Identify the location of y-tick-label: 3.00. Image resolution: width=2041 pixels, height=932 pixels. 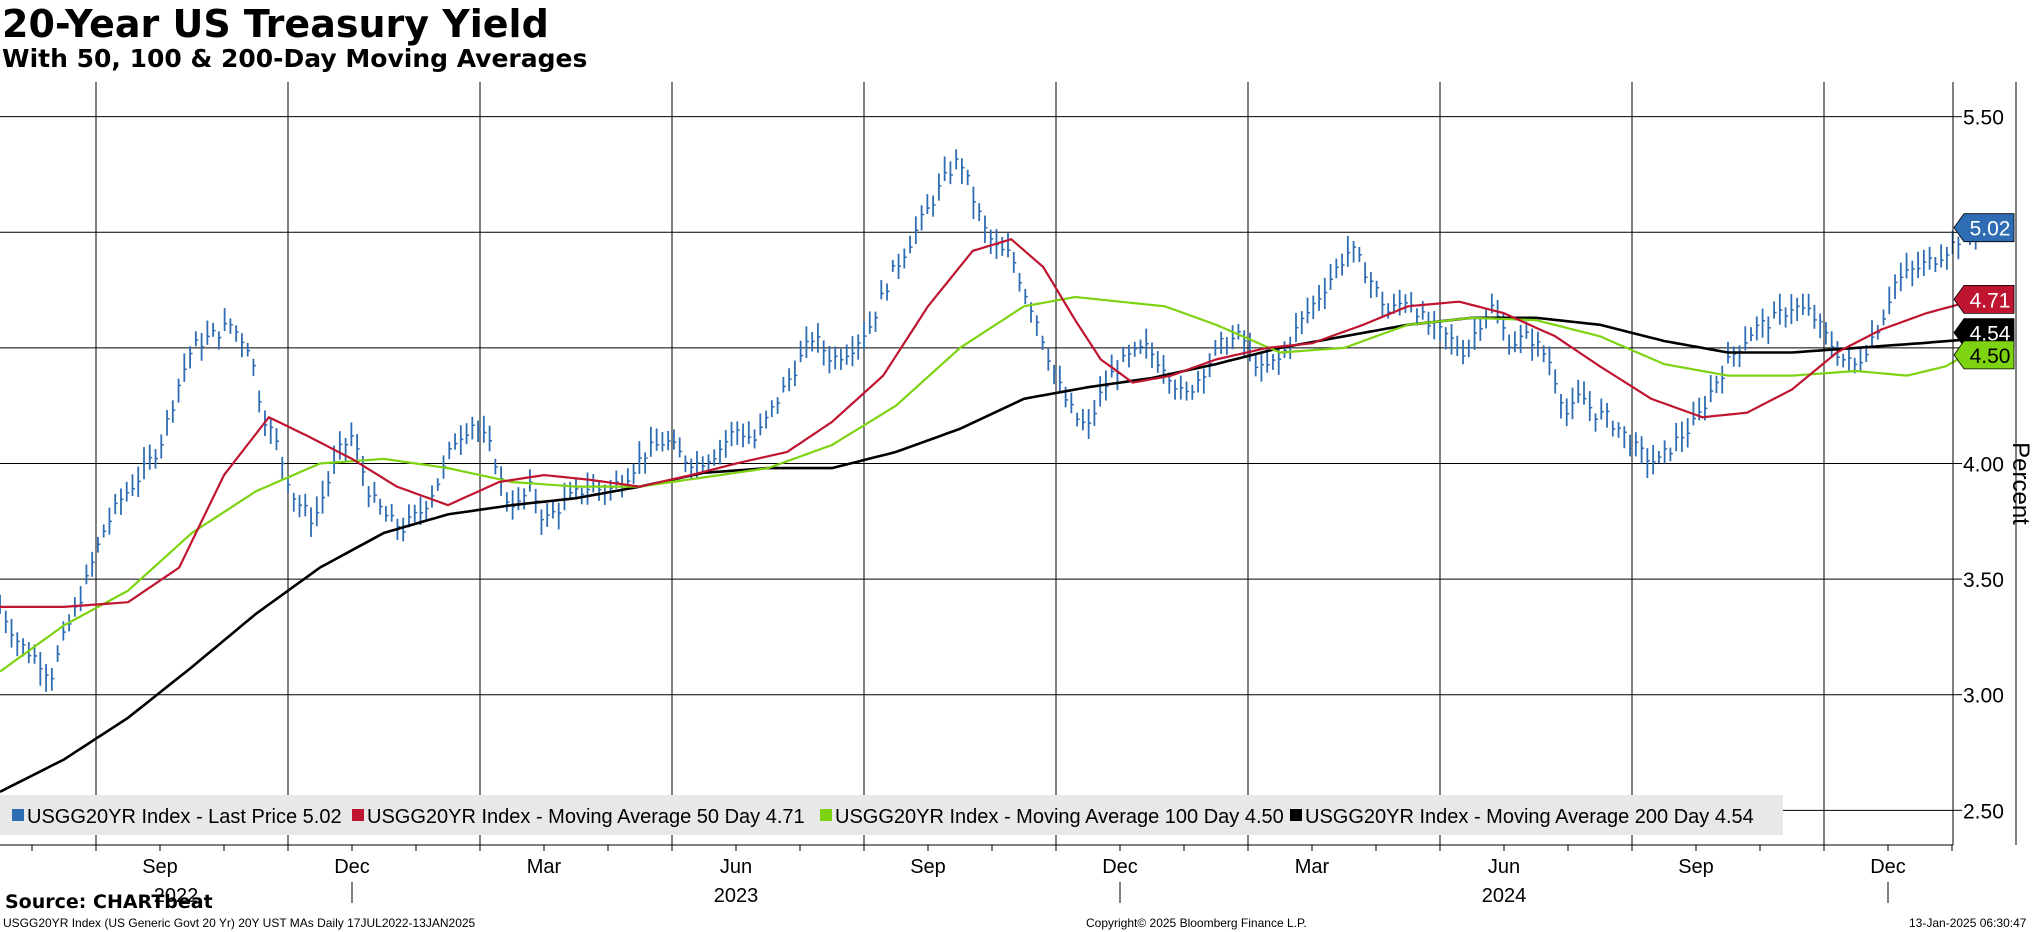
(1983, 696).